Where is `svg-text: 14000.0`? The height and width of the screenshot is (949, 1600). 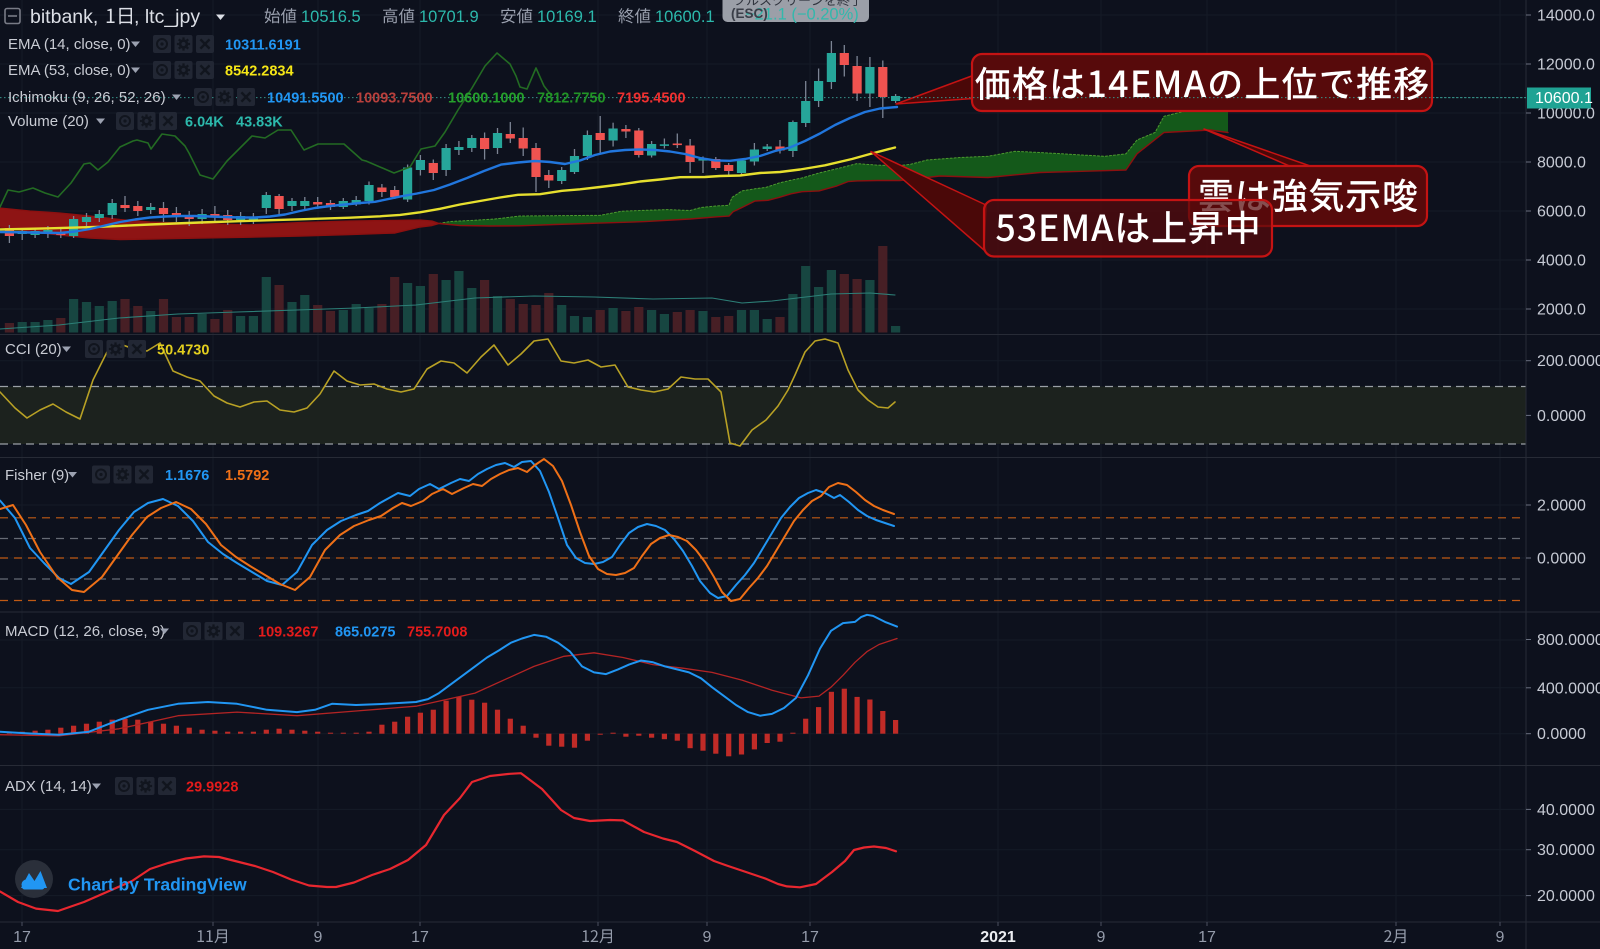
svg-text: 14000.0 is located at coordinates (1566, 16).